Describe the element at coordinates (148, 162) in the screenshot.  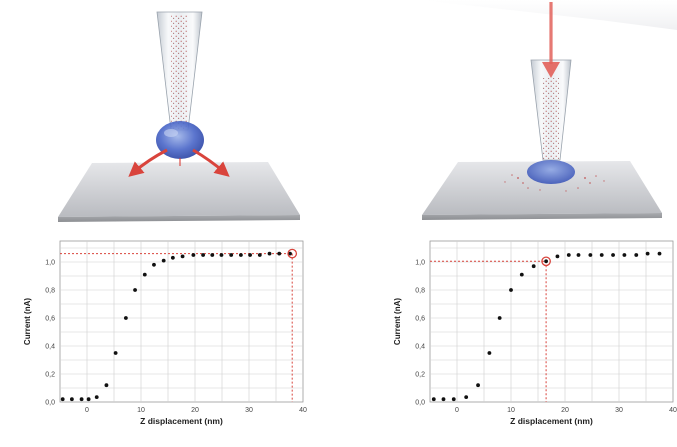
I see `flux-arrow-left` at that location.